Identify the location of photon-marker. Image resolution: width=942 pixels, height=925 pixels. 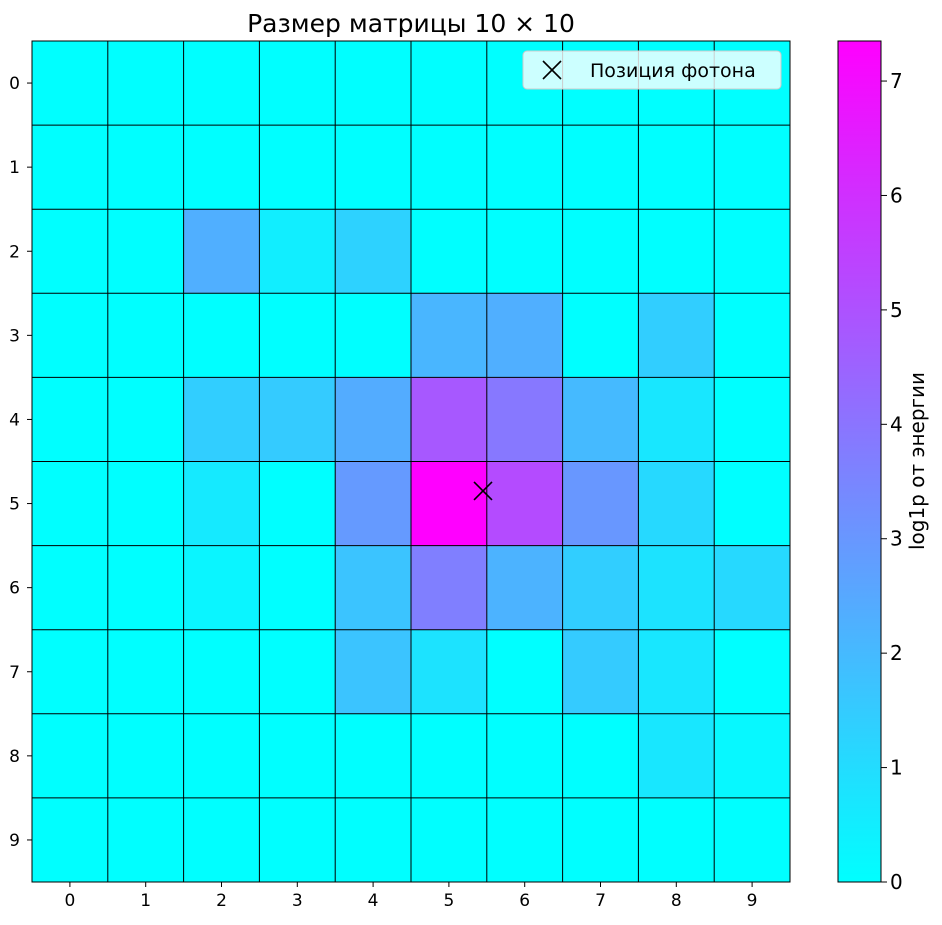
(483, 491).